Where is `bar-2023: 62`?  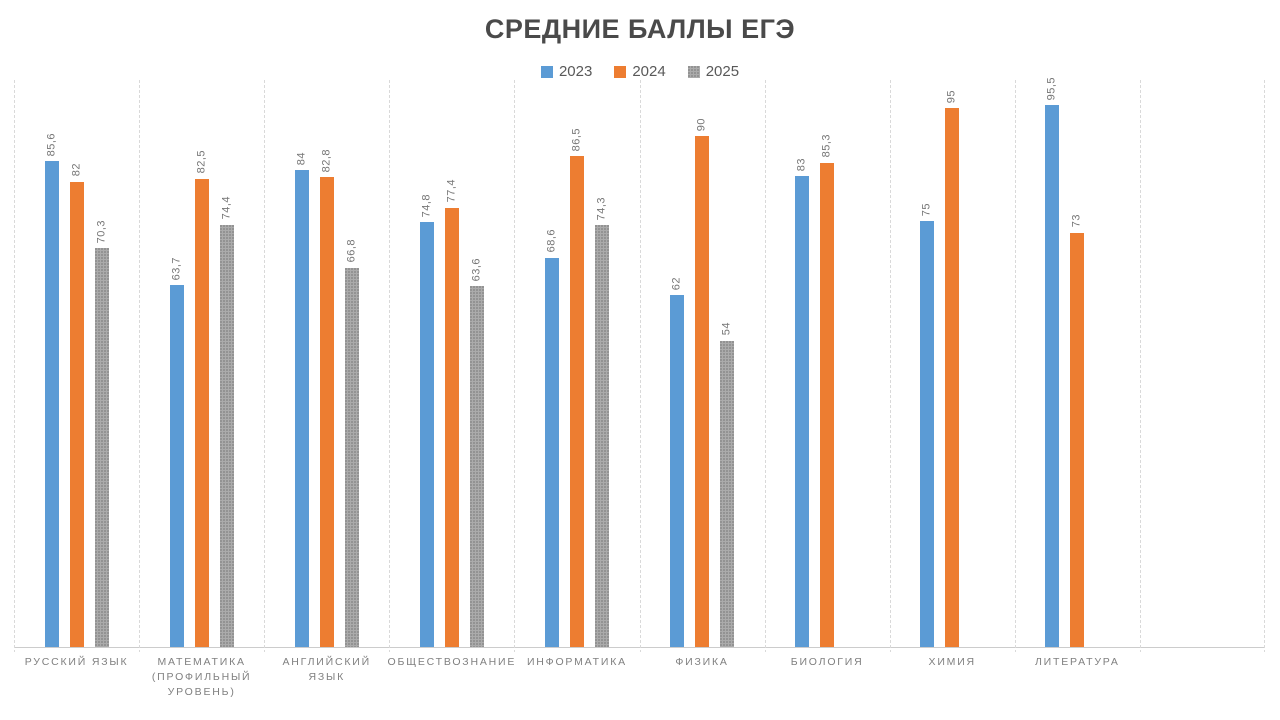 bar-2023: 62 is located at coordinates (677, 462).